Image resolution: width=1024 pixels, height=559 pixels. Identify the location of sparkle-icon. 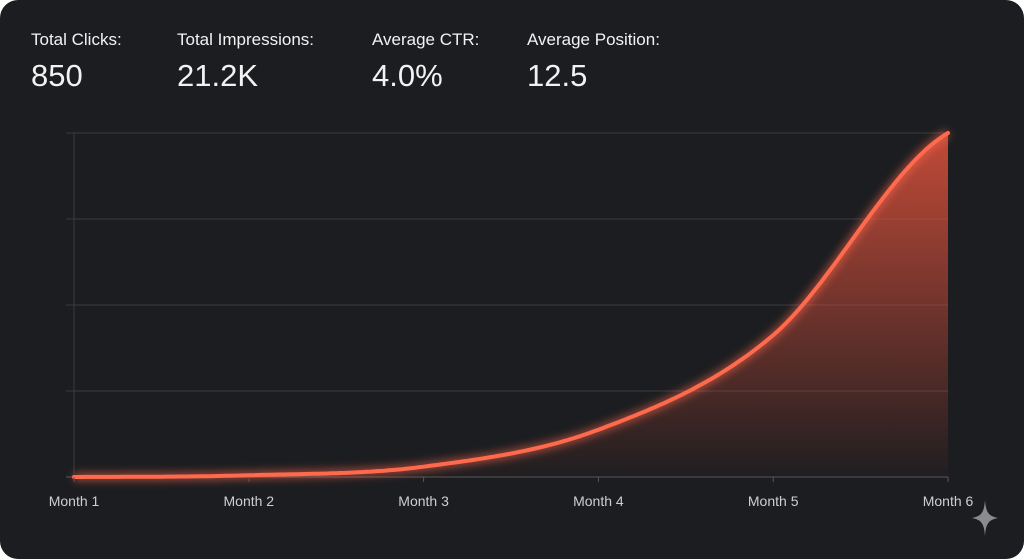
(985, 518).